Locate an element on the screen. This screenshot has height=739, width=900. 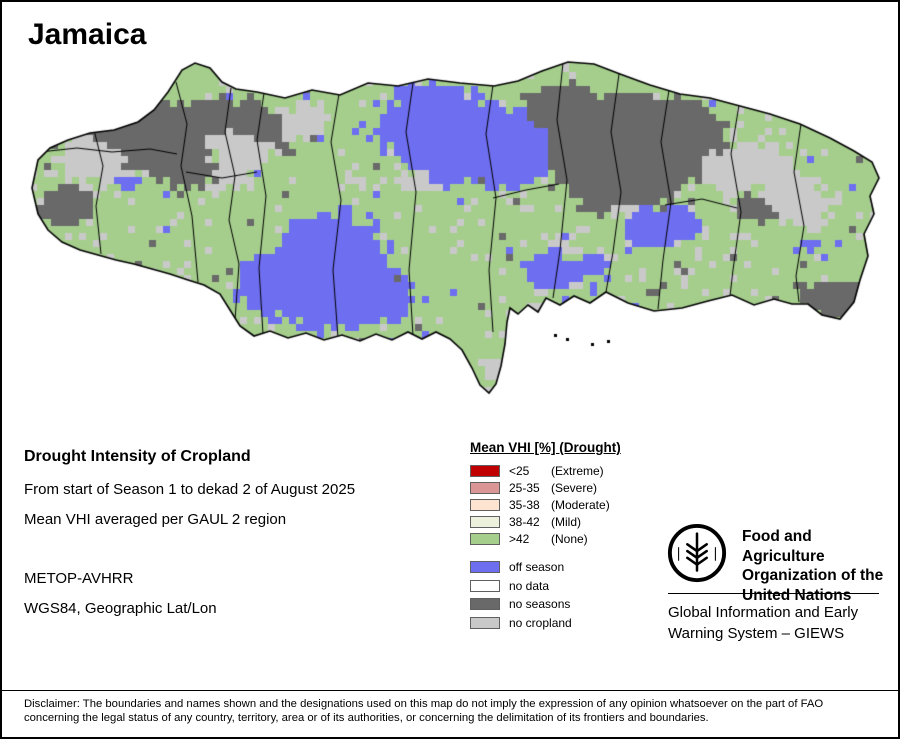
legend-item-no-data: no data is located at coordinates (545, 586).